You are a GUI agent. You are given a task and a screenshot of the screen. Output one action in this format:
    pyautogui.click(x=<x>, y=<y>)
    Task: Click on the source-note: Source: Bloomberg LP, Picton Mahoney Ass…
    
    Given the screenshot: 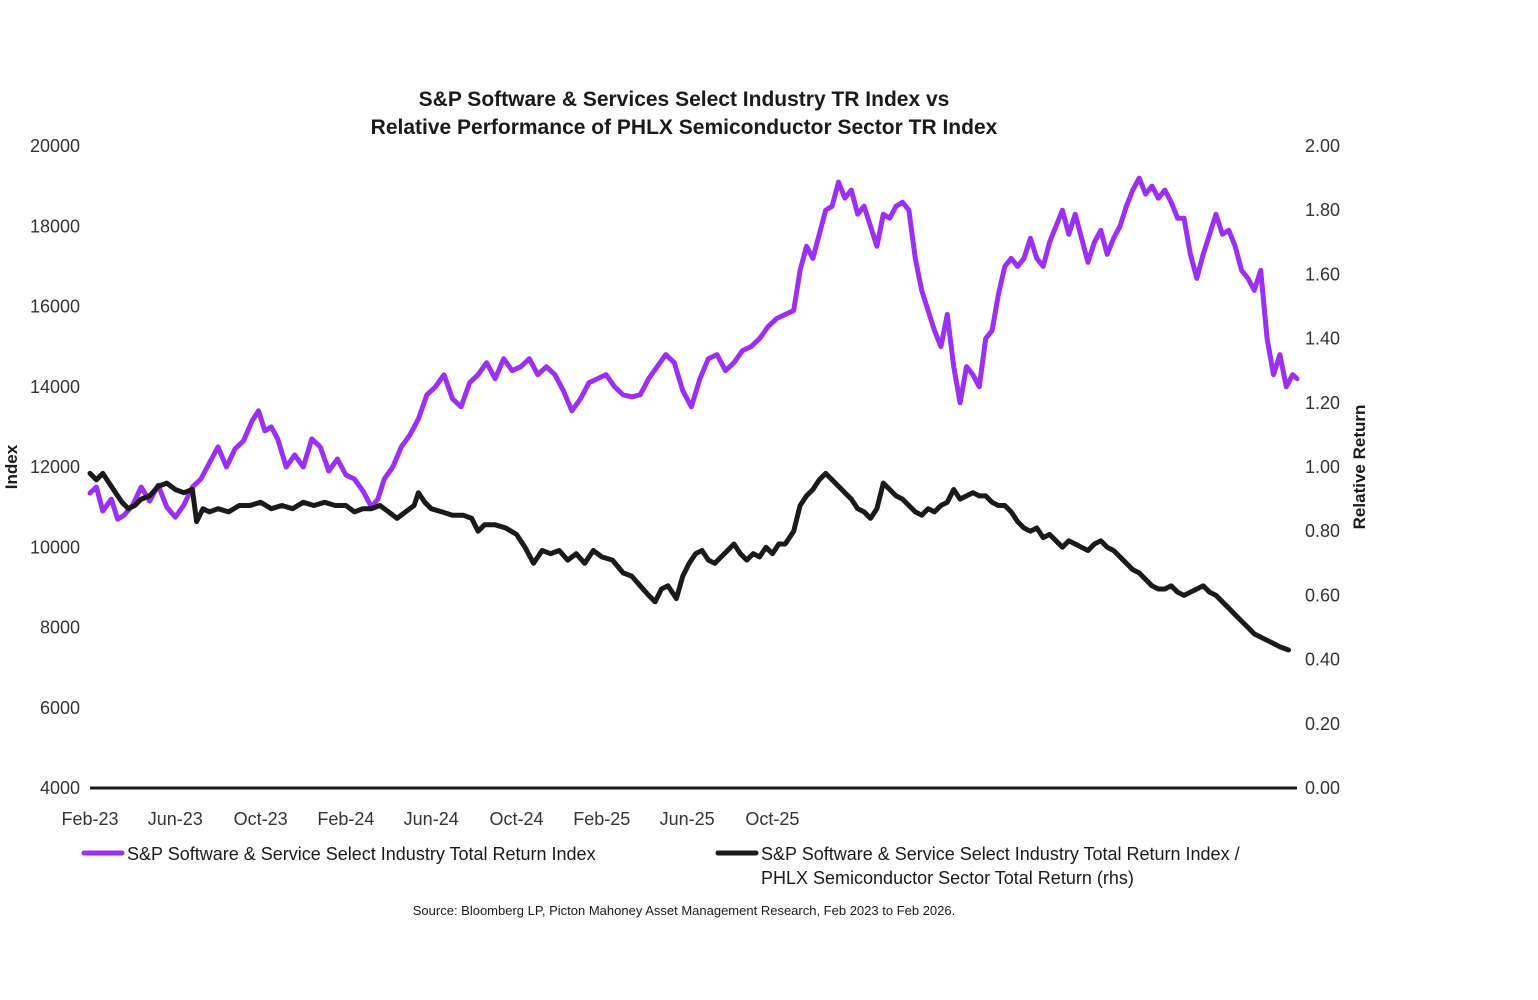 What is the action you would take?
    pyautogui.click(x=684, y=910)
    